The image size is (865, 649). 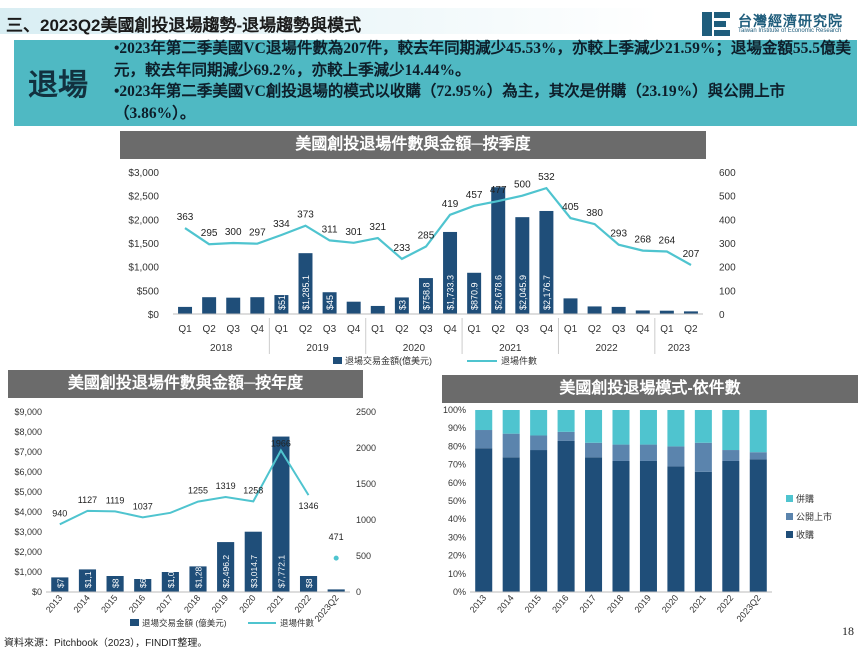 What do you see at coordinates (257, 233) in the screenshot?
I see `line-value-label: 297` at bounding box center [257, 233].